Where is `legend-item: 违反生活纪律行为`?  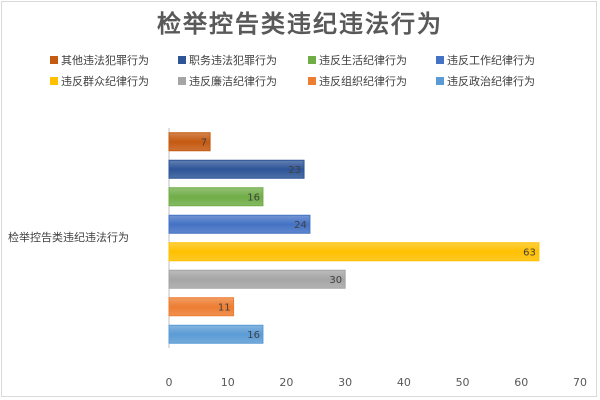 legend-item: 违反生活纪律行为 is located at coordinates (371, 60).